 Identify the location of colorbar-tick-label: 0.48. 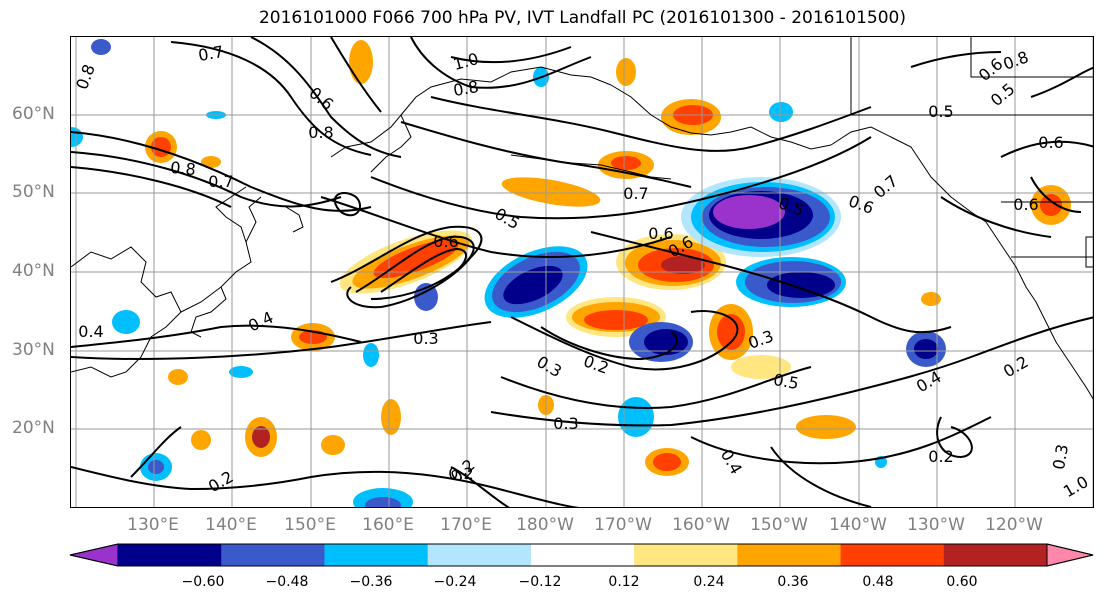
(878, 582).